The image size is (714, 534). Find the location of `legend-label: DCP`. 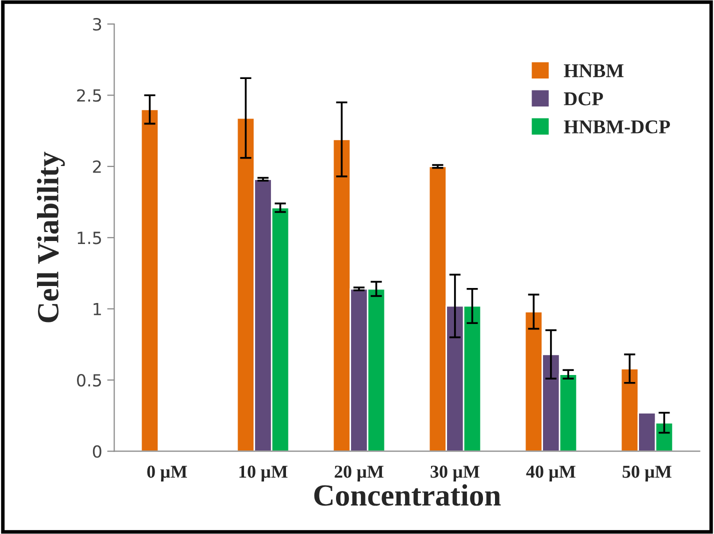

legend-label: DCP is located at coordinates (583, 99).